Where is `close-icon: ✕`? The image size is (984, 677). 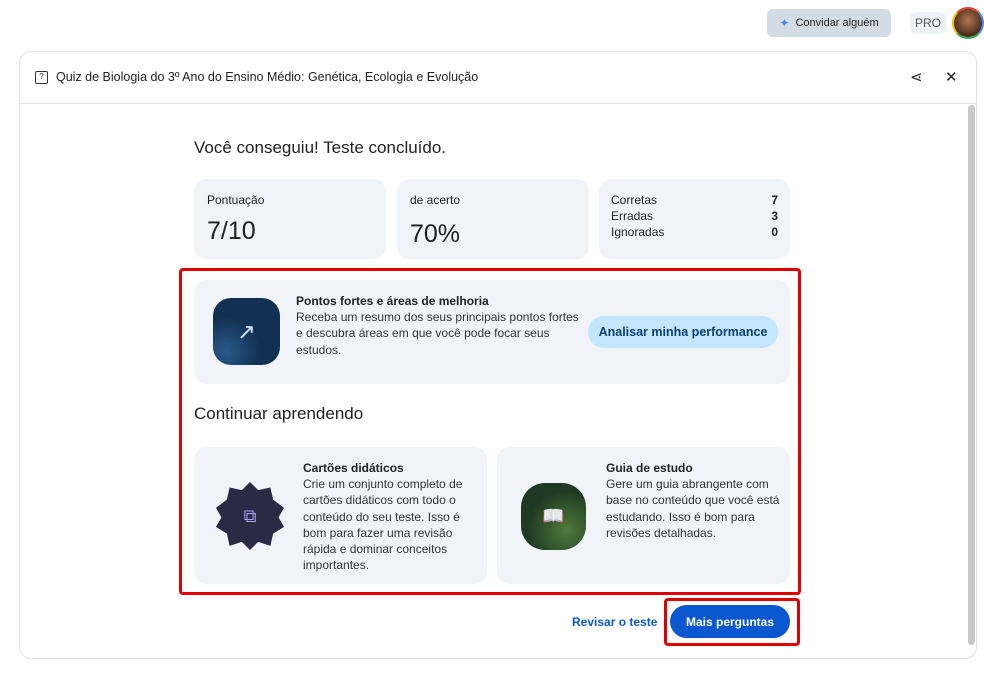 close-icon: ✕ is located at coordinates (951, 77).